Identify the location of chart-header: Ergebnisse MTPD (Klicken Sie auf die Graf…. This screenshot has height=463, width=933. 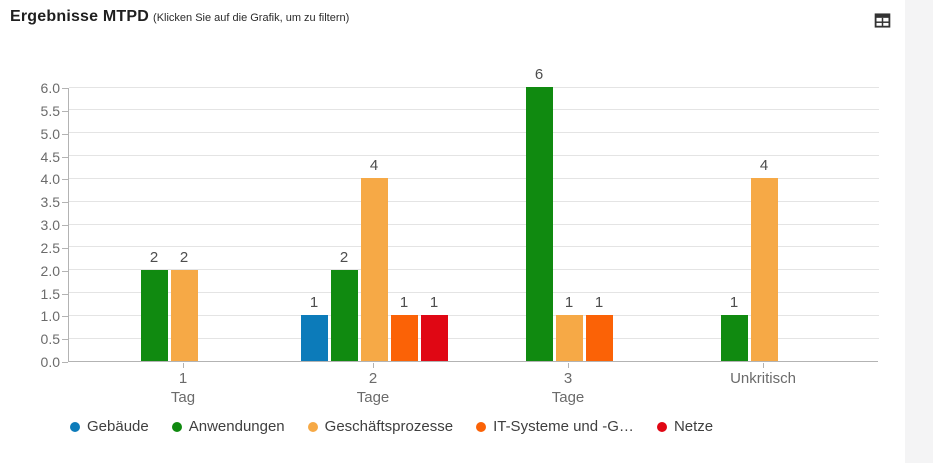
(452, 22).